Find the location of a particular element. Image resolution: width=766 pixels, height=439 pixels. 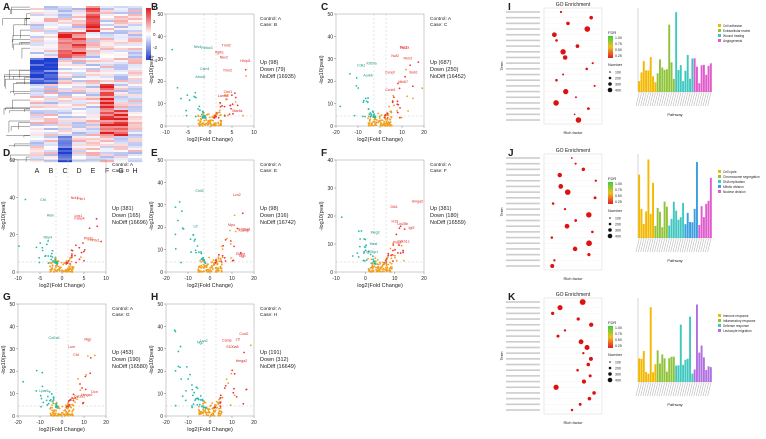

gene-label: Csm4 is located at coordinates (204, 69).